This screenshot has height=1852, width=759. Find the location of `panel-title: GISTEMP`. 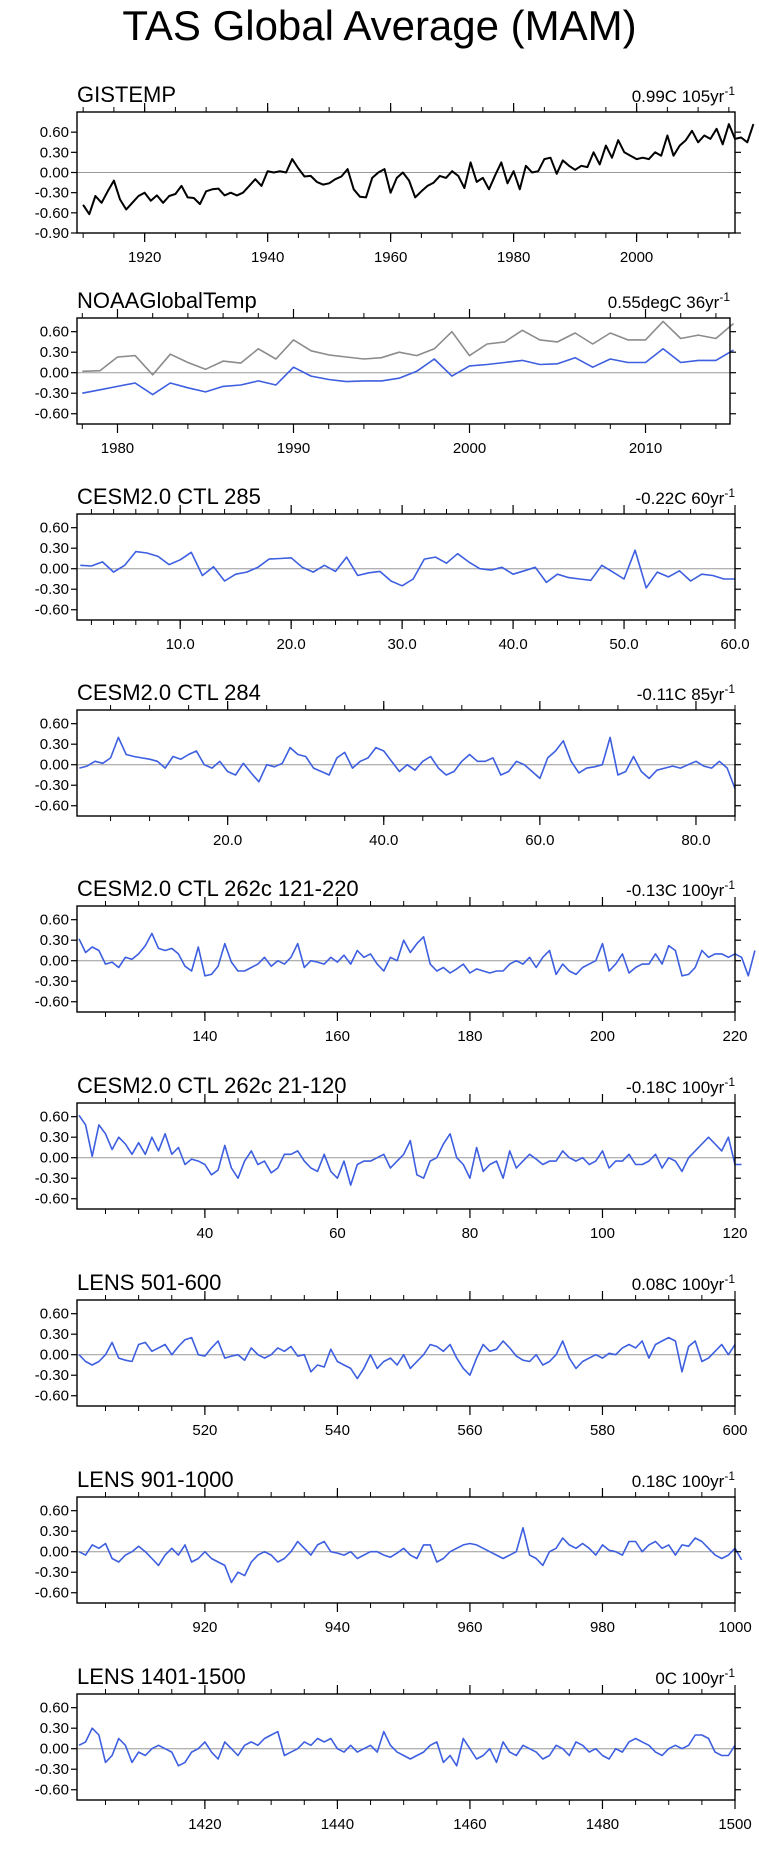

panel-title: GISTEMP is located at coordinates (126, 94).